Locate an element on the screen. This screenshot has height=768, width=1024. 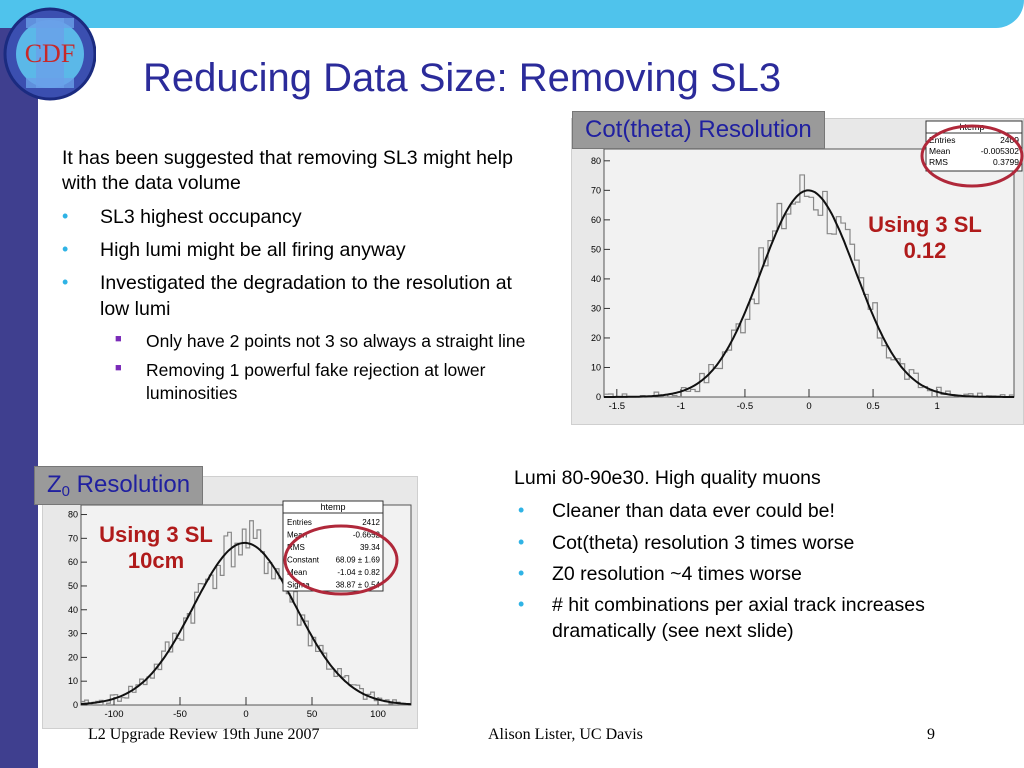
list-item-text: High lumi might be all firing anyway is located at coordinates (253, 250).